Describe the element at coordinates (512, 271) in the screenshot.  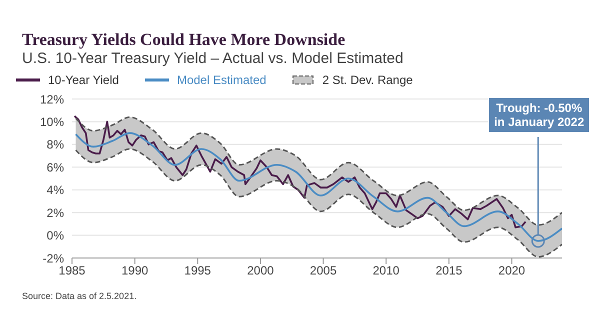
I see `x-tick-label: 2020` at that location.